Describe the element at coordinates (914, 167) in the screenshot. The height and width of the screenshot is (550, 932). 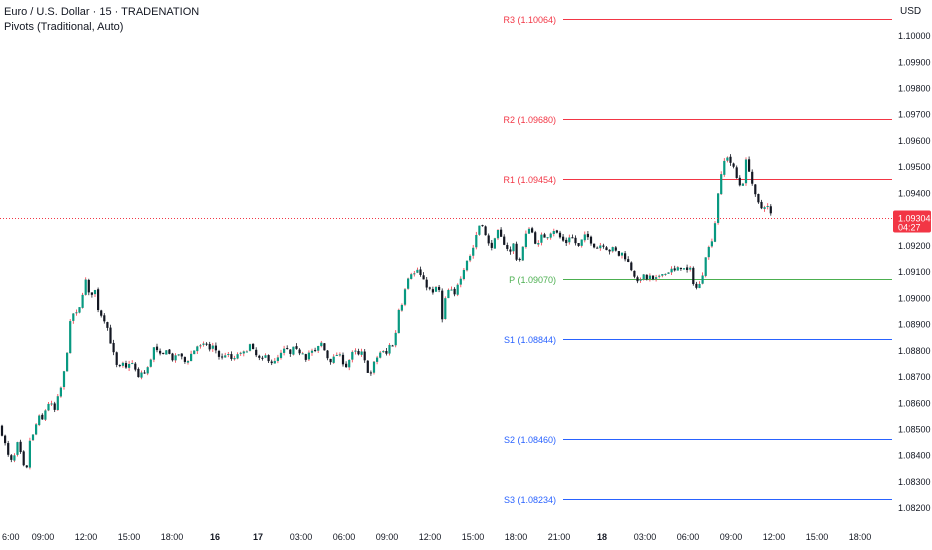
I see `price-tick-5: 1.09500` at that location.